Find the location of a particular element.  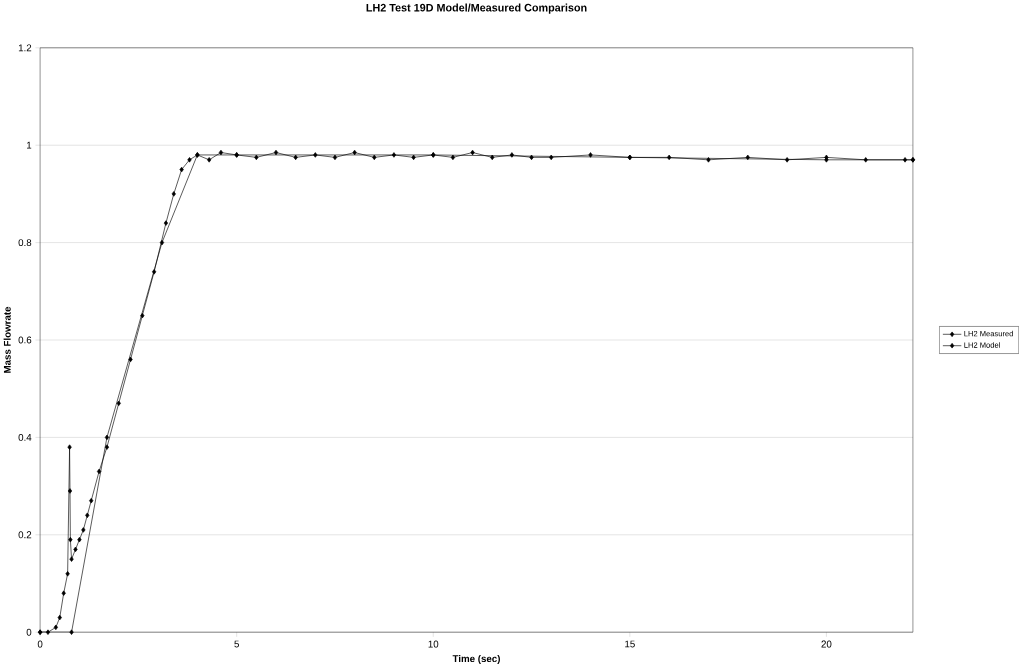

y-tick-label: 0.4 is located at coordinates (25, 438).